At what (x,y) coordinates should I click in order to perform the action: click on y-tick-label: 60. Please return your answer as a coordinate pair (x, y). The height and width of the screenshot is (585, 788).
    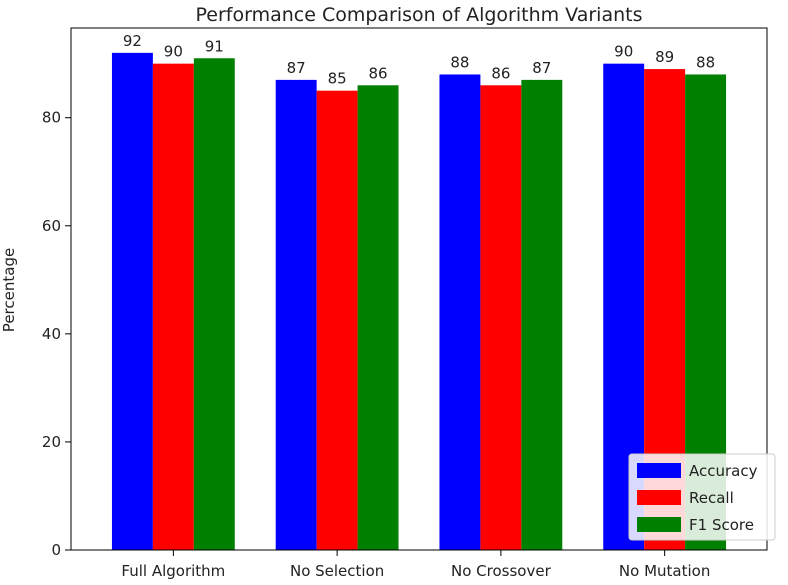
    Looking at the image, I should click on (51, 226).